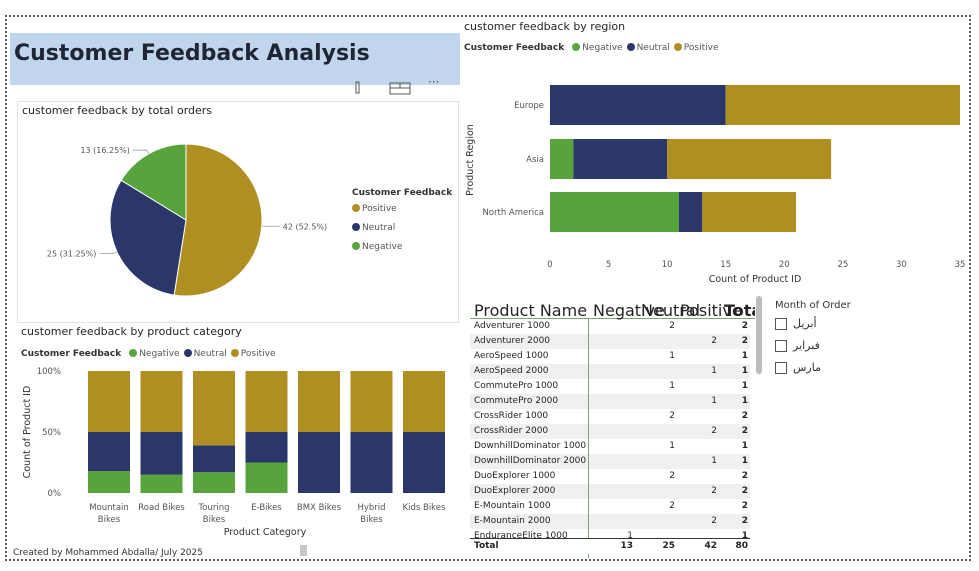 This screenshot has width=979, height=571. Describe the element at coordinates (629, 310) in the screenshot. I see `col-header-negative: Negative` at that location.